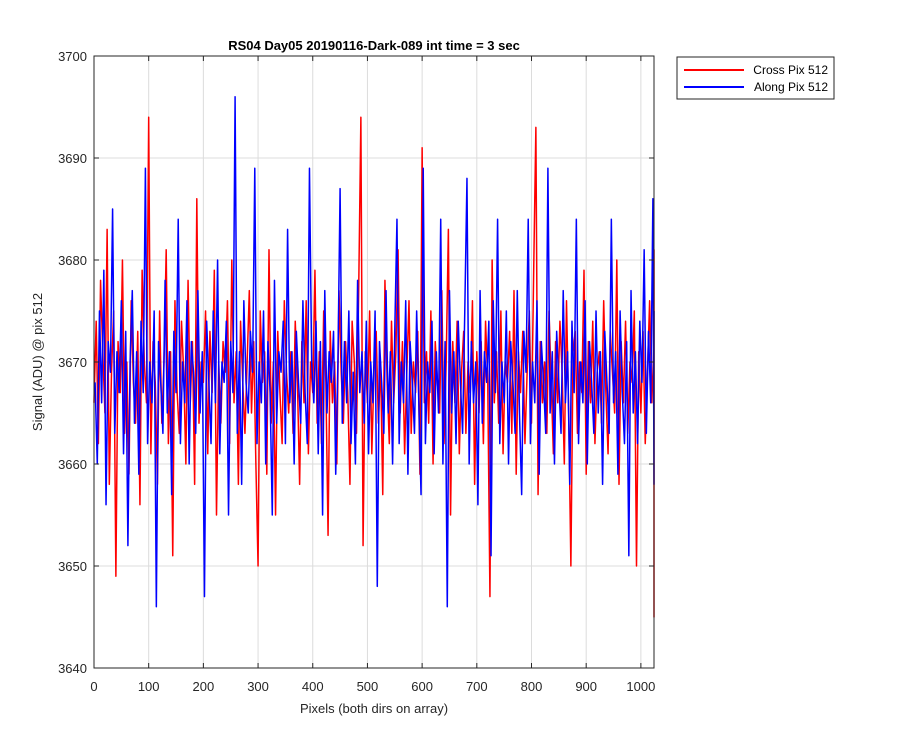 The width and height of the screenshot is (900, 755). What do you see at coordinates (791, 87) in the screenshot?
I see `legend-label-along: Along Pix 512` at bounding box center [791, 87].